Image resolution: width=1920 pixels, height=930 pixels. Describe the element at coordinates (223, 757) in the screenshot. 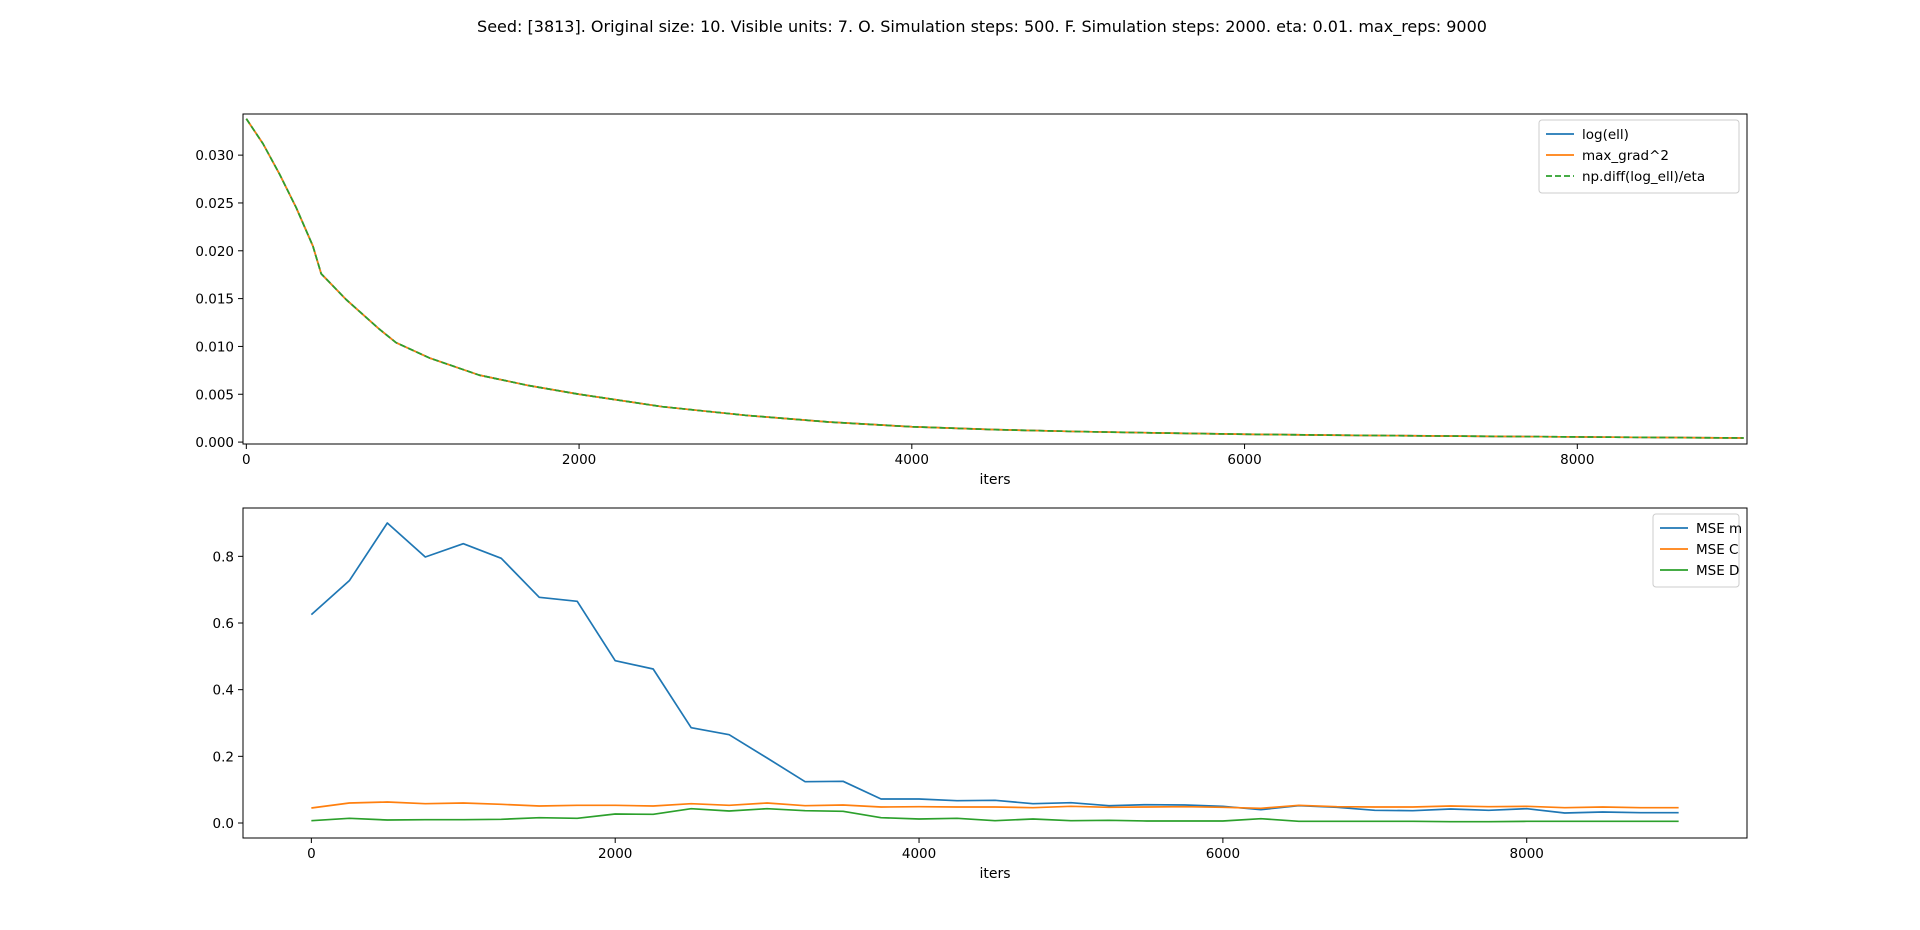

I see `y-tick-label: 0.2` at that location.